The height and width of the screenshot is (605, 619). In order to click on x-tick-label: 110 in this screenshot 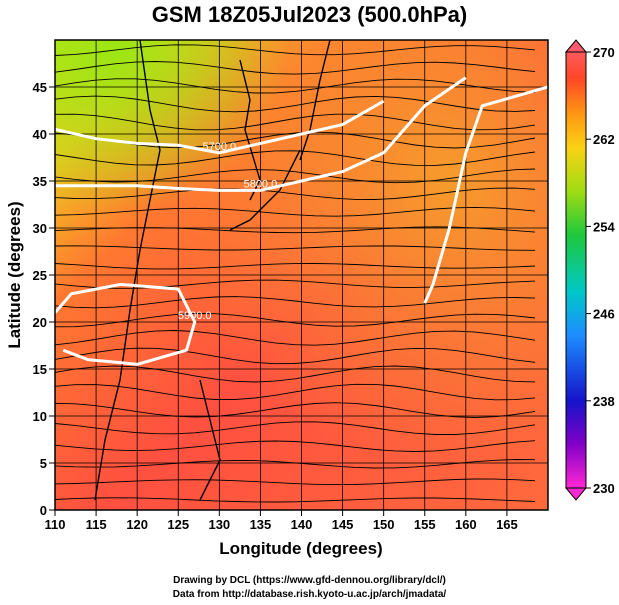, I will do `click(55, 524)`.